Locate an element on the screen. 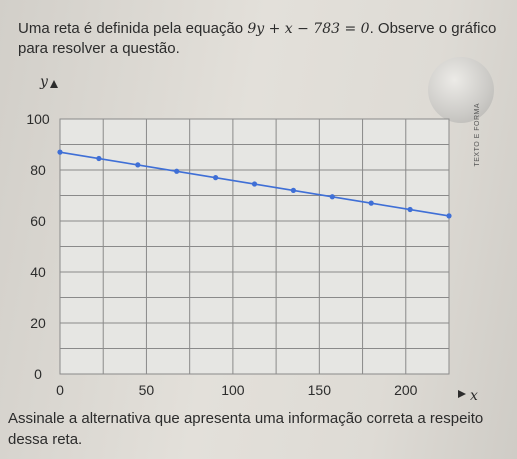 The width and height of the screenshot is (517, 459). y-tick-label: 20 is located at coordinates (38, 323).